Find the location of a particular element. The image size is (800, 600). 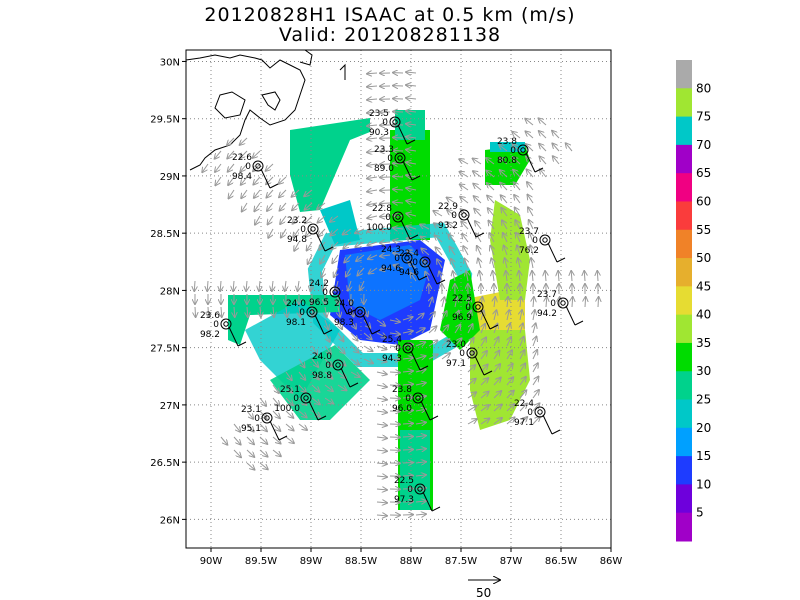

colorbar-label: 75 is located at coordinates (703, 117).